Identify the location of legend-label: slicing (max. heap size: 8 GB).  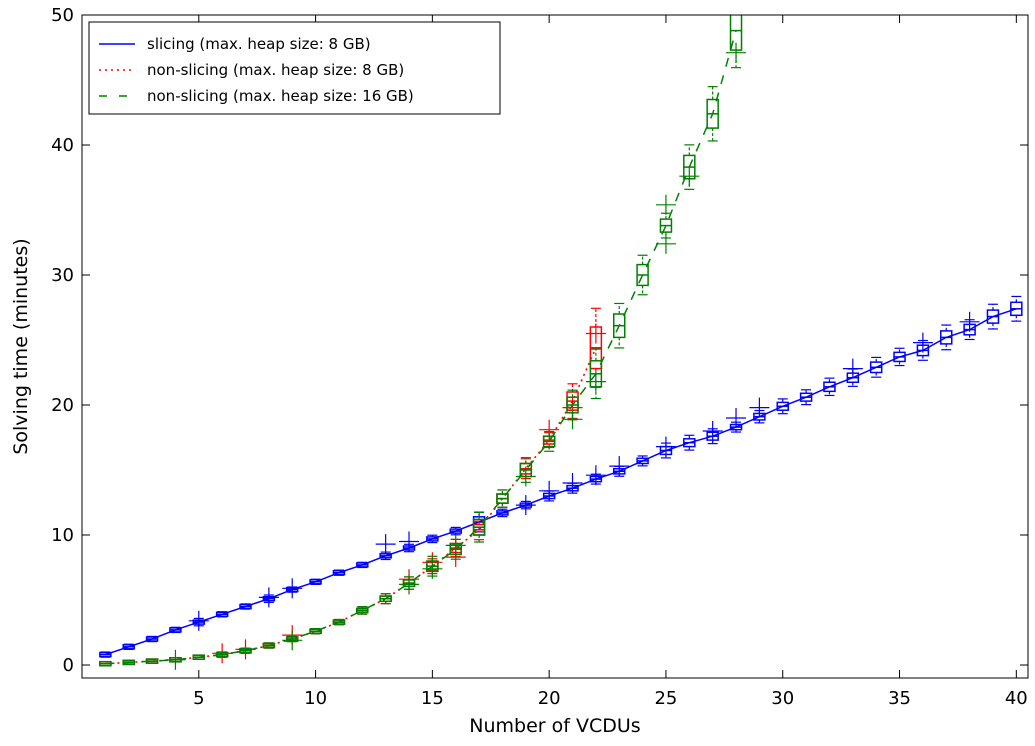
(259, 44).